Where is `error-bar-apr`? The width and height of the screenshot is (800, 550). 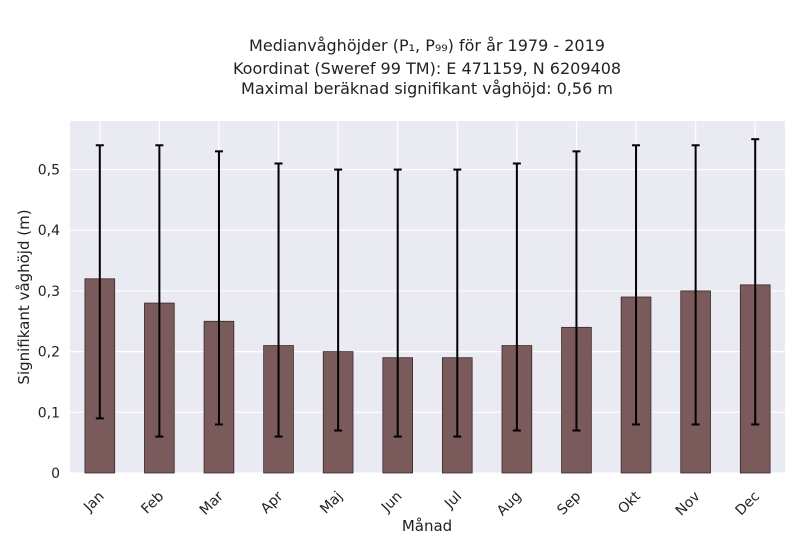
error-bar-apr is located at coordinates (278, 300).